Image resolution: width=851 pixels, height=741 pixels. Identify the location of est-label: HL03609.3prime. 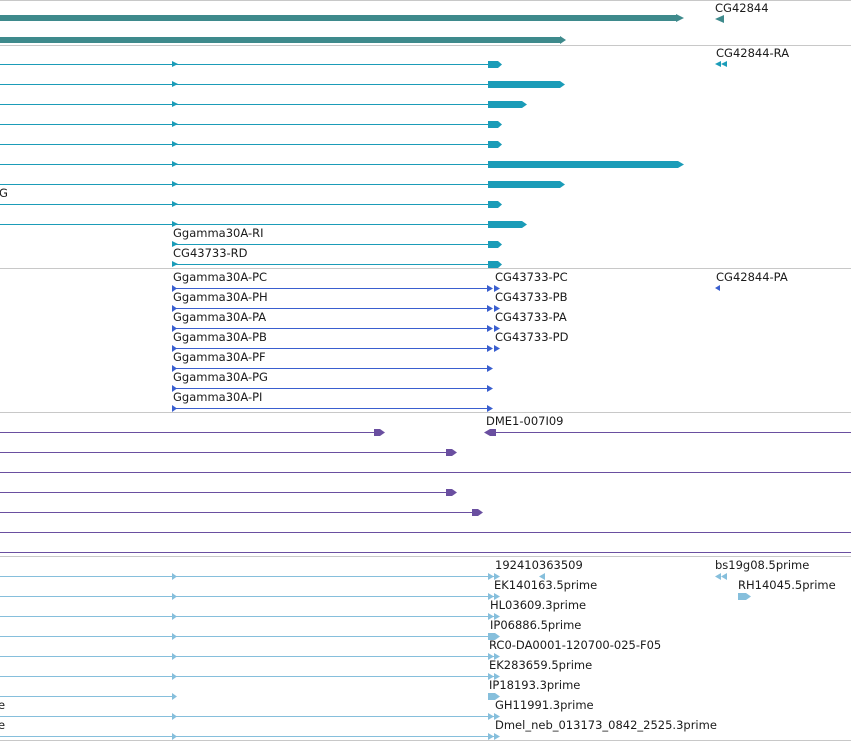
(538, 605).